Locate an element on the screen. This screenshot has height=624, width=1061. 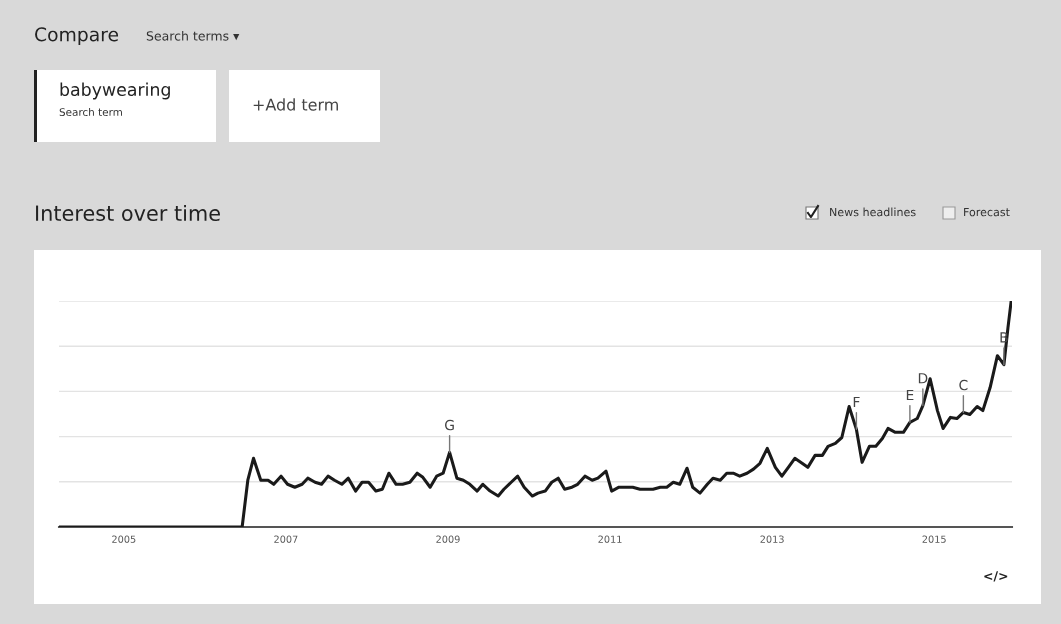
annotation: G is located at coordinates (449, 425).